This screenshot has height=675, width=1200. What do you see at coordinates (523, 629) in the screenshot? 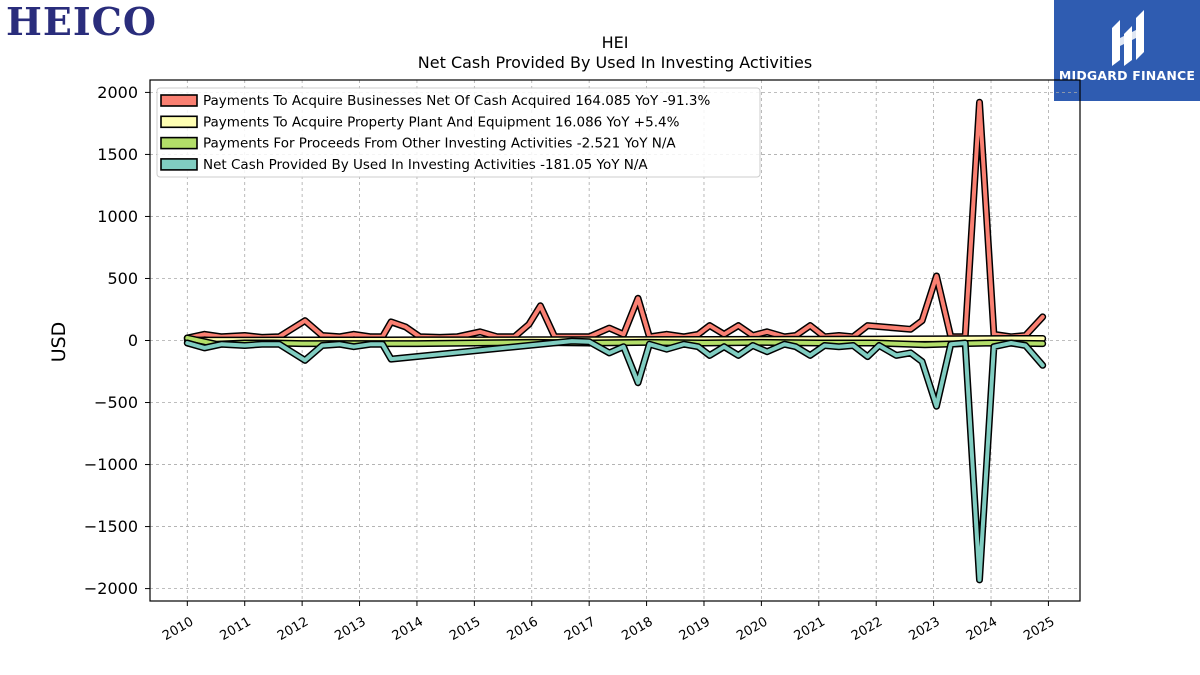
I see `x-tick-label: 2016` at bounding box center [523, 629].